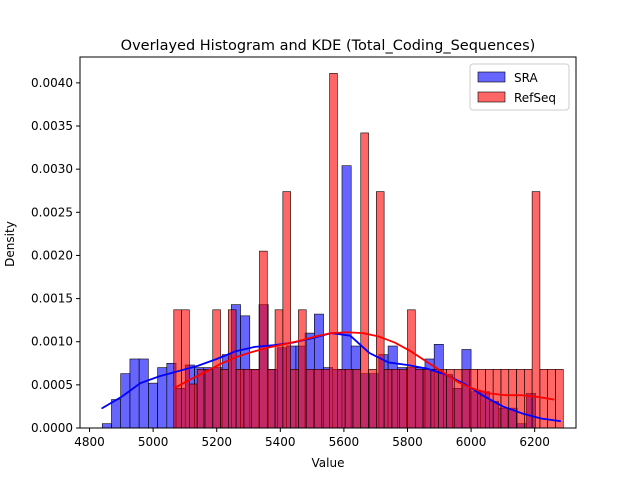 The width and height of the screenshot is (640, 480). I want to click on x-tick-label: 5400, so click(280, 442).